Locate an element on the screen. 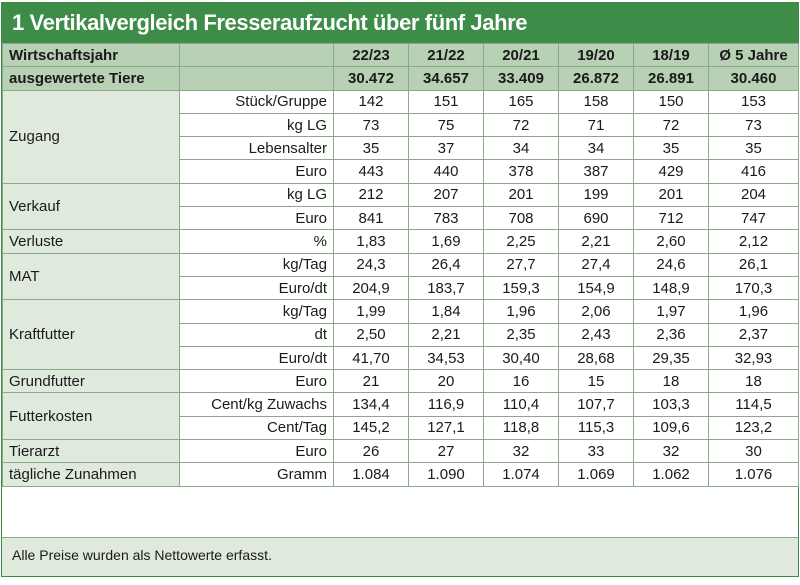  header-year: 22/23 is located at coordinates (371, 55).